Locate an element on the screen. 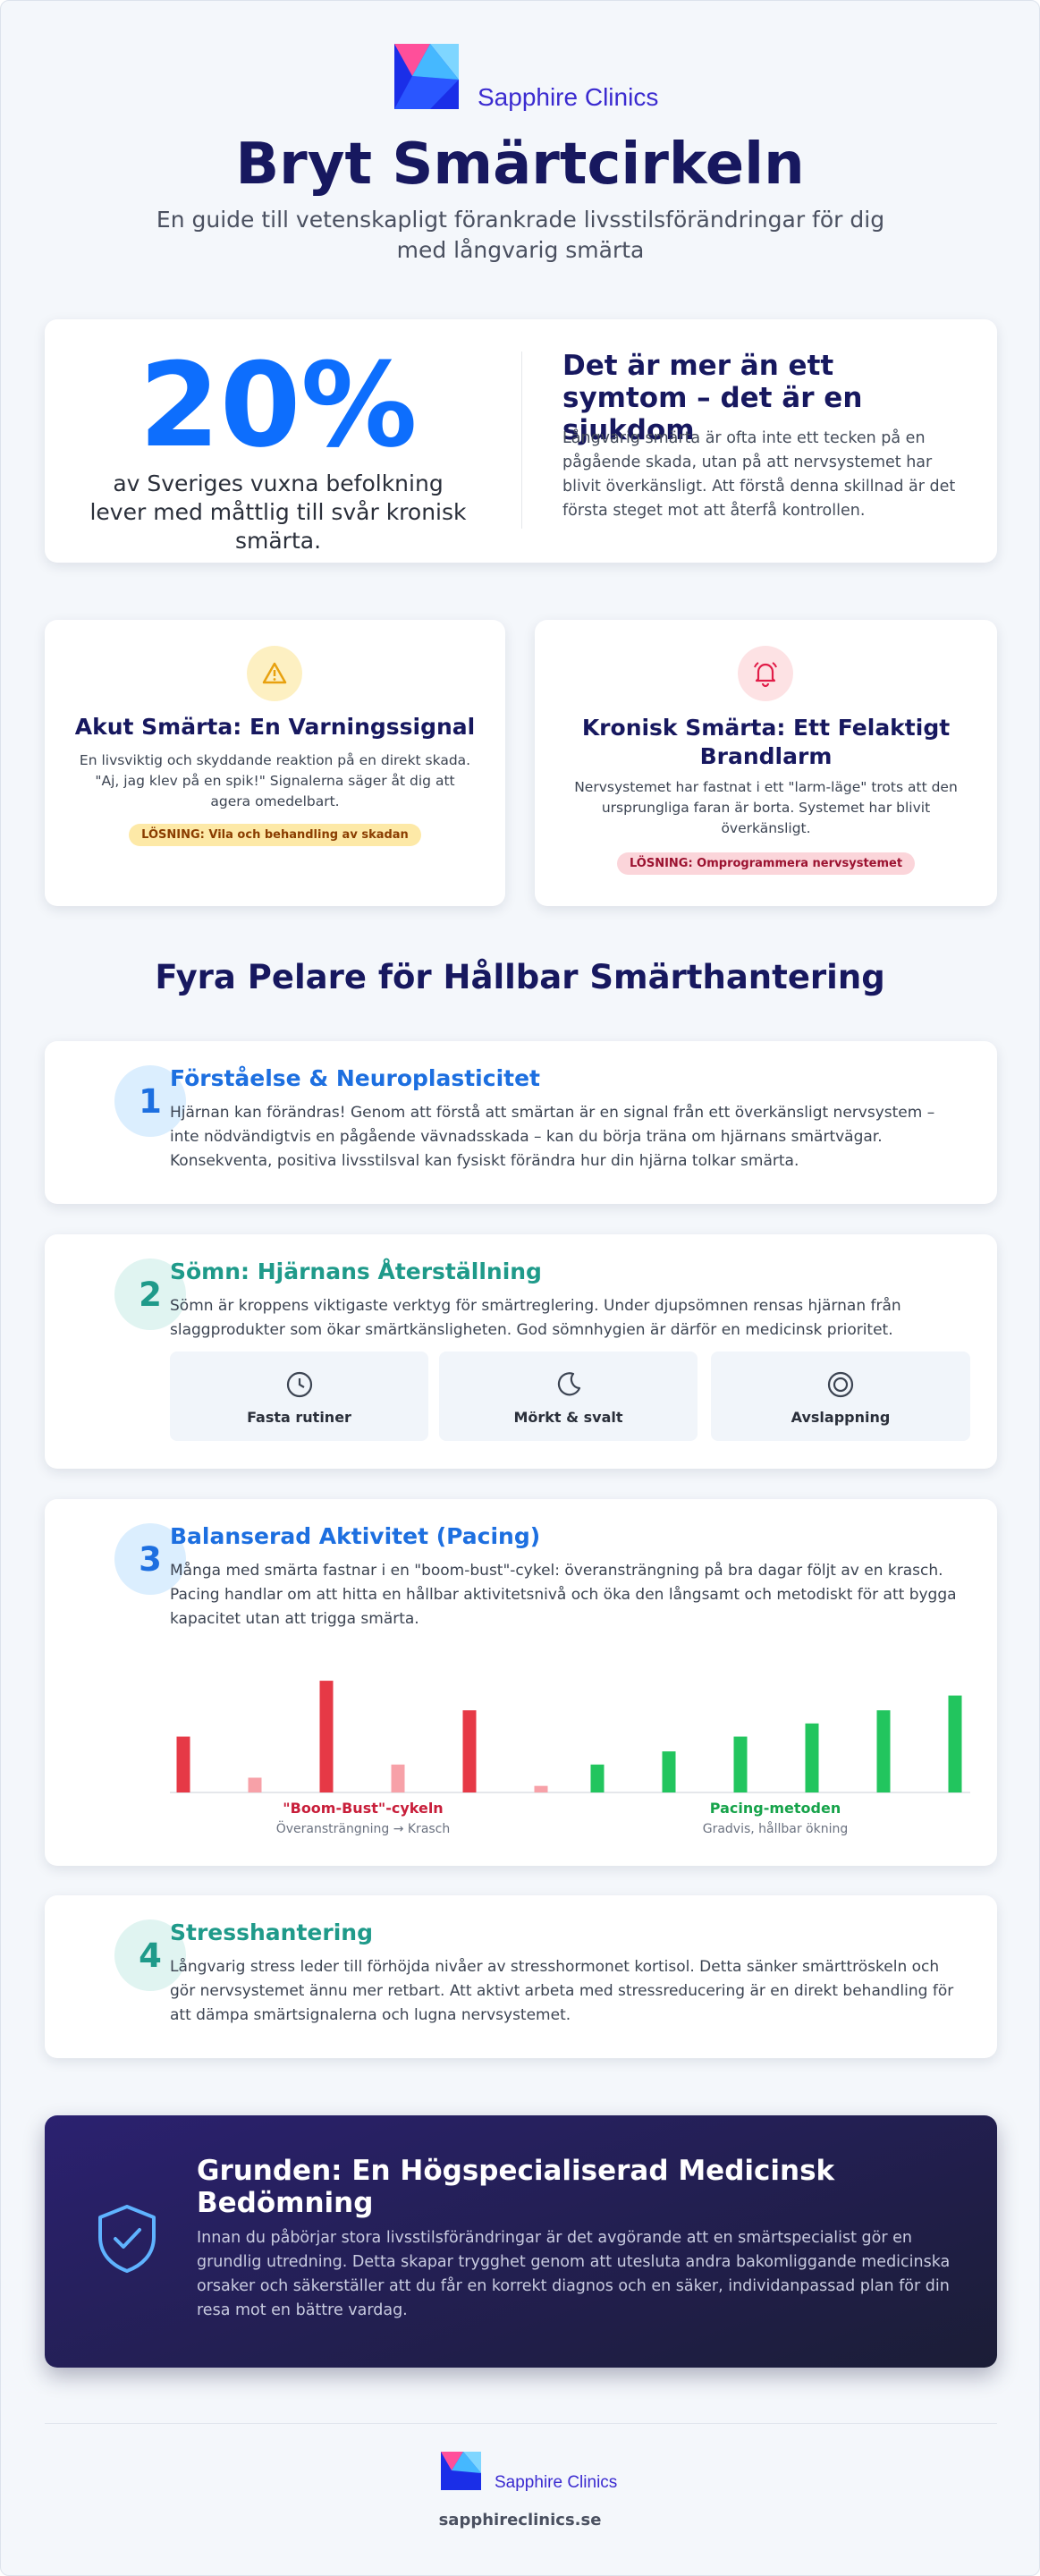 Image resolution: width=1040 pixels, height=2576 pixels. series-label: "Boom-Bust"-cykeln is located at coordinates (363, 1808).